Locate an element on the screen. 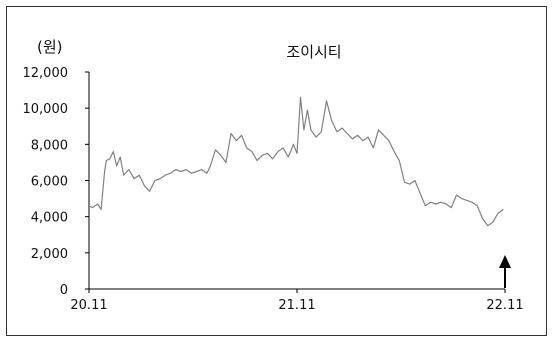 The image size is (555, 344). y-tick-label: 2,000 is located at coordinates (49, 254).